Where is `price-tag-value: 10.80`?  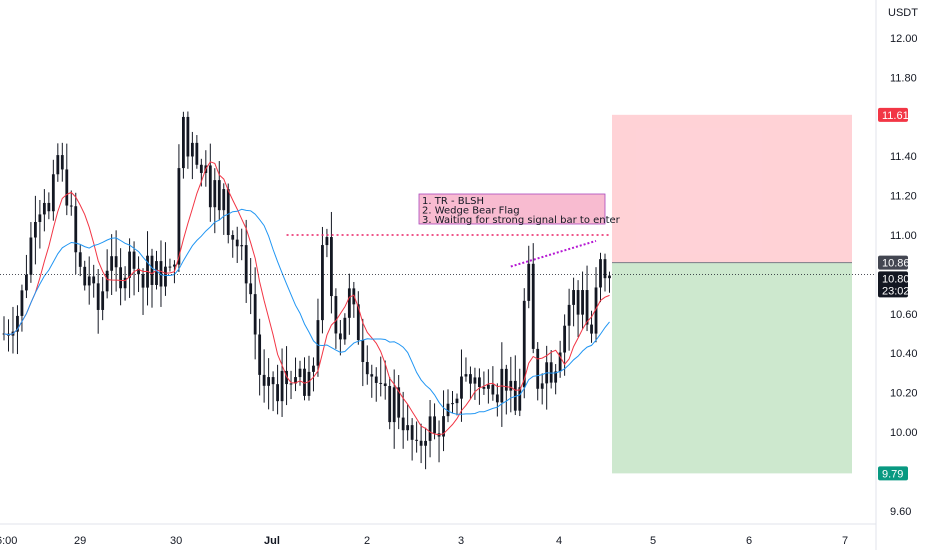
price-tag-value: 10.80 is located at coordinates (896, 279).